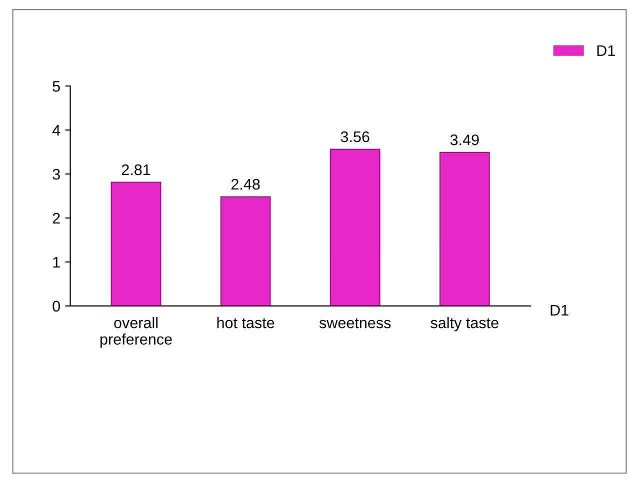 Image resolution: width=639 pixels, height=478 pixels. Describe the element at coordinates (56, 306) in the screenshot. I see `y-tick-label: 0` at that location.